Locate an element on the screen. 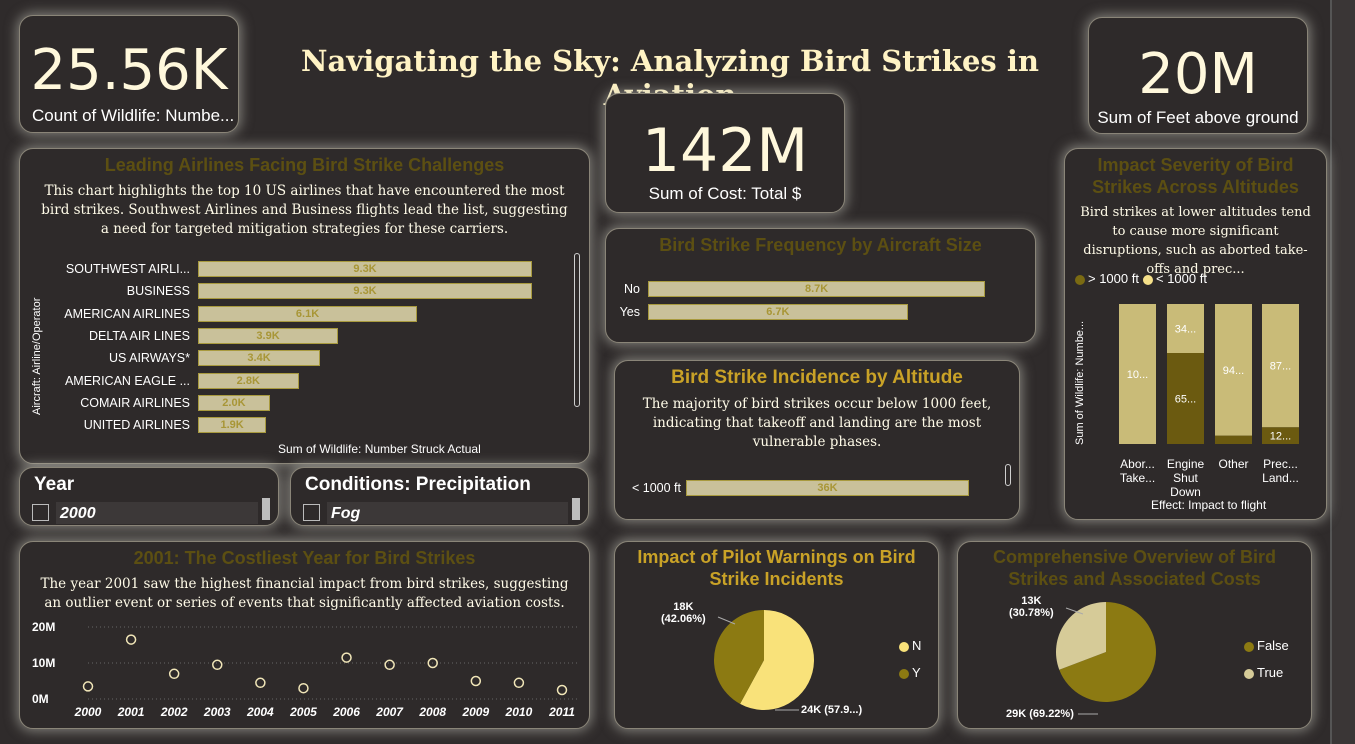  pilot-warnings-title-line1: Impact of Pilot Warnings on Bird is located at coordinates (776, 557).